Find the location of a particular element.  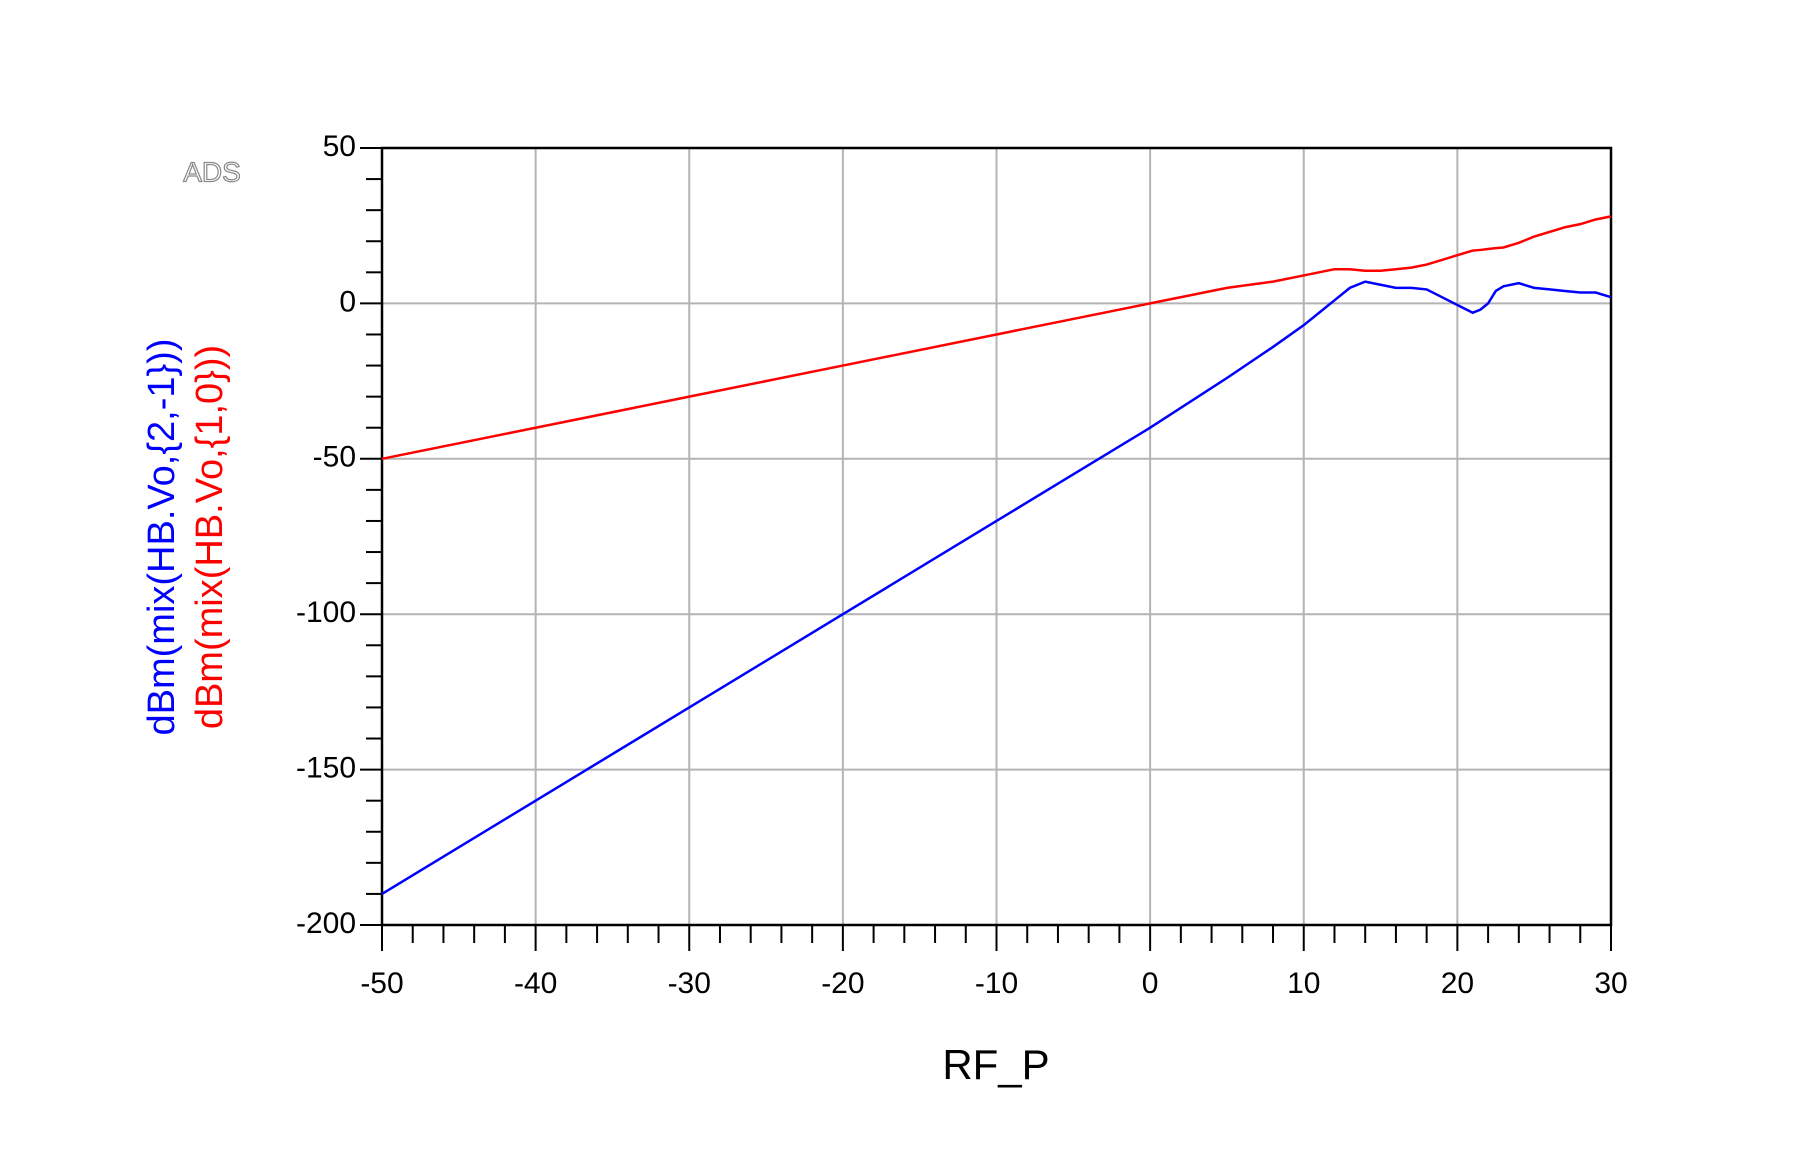

x-tick-label: -40 is located at coordinates (535, 983).